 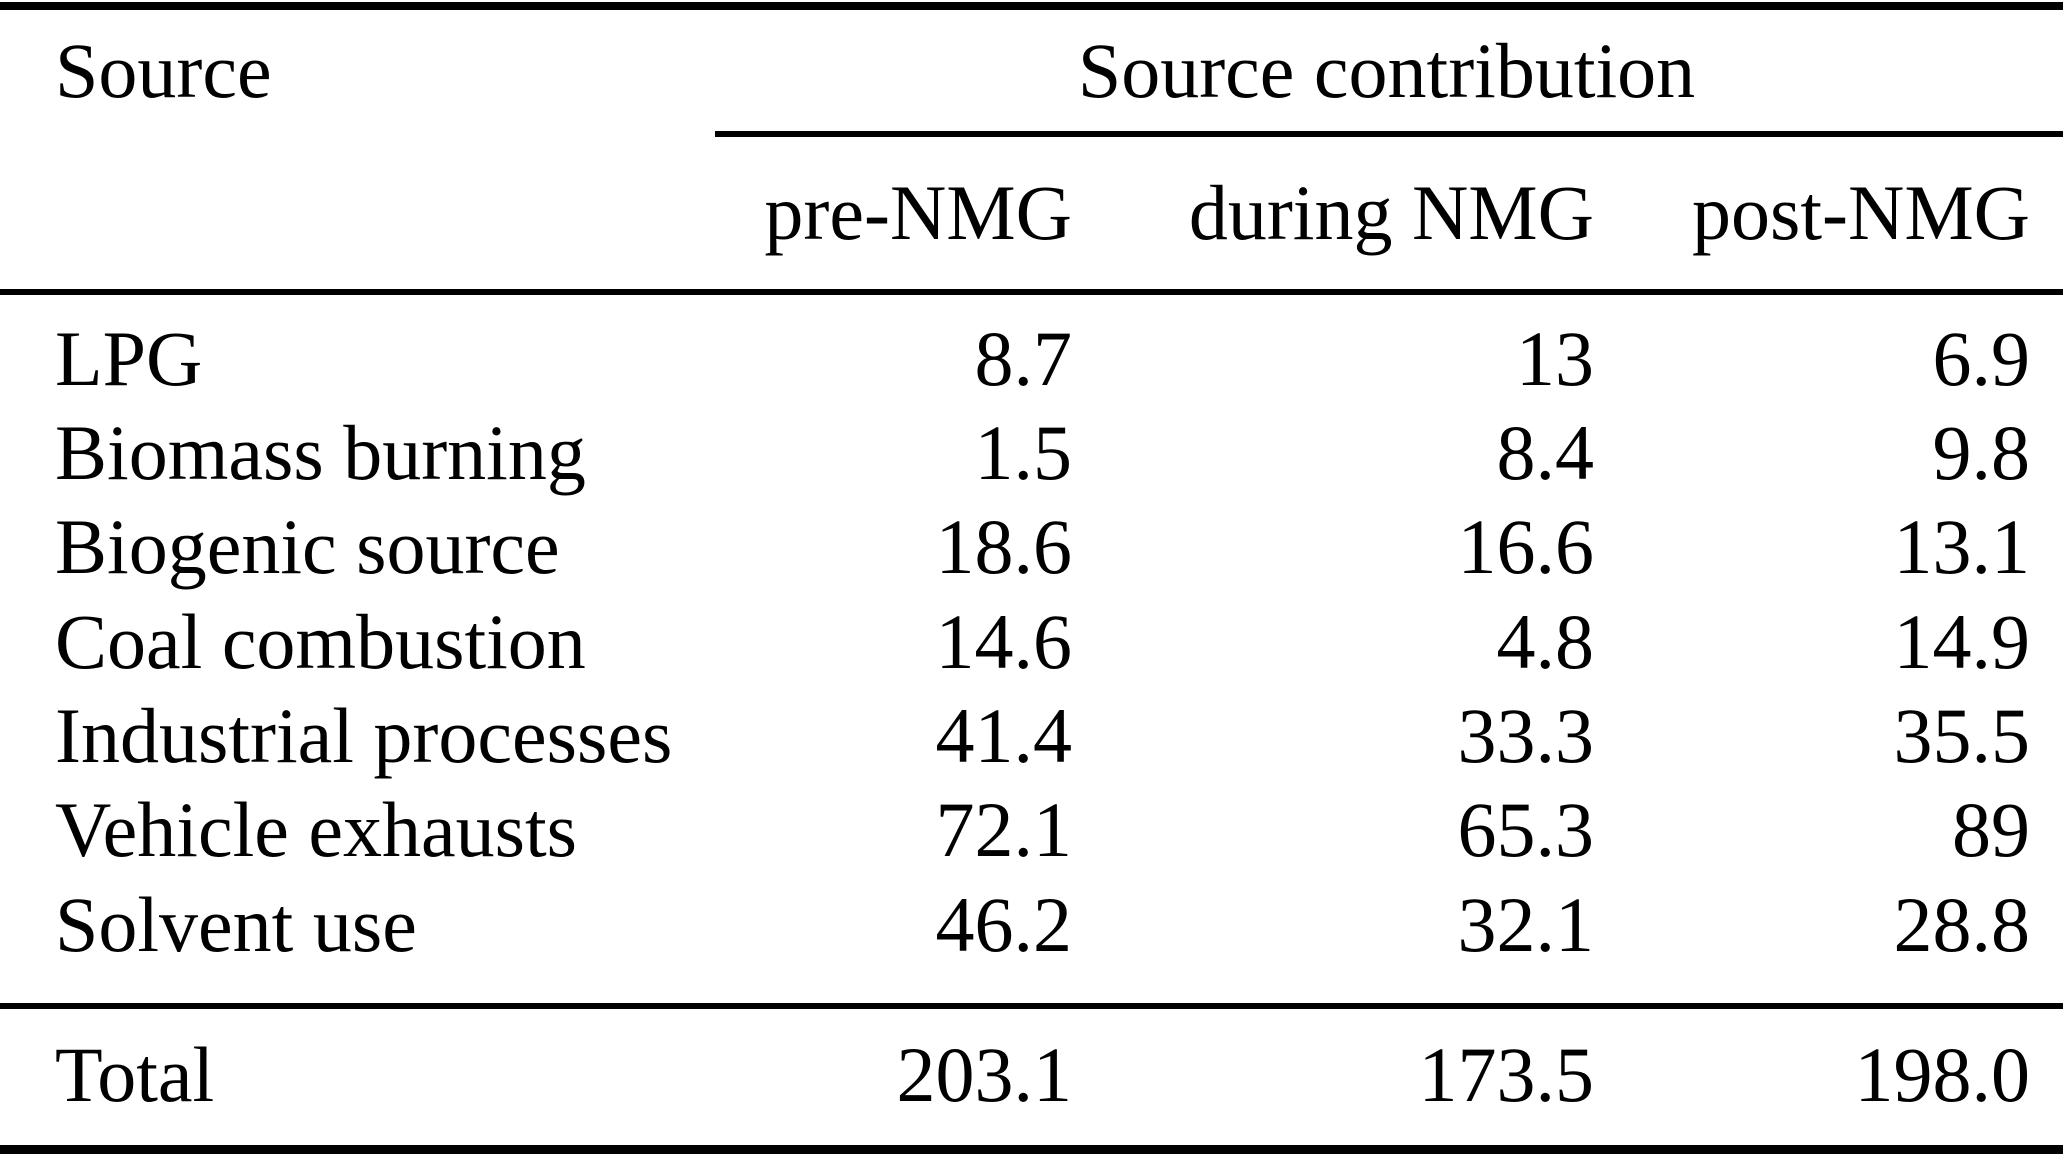 I want to click on row-label: Biomass burning, so click(x=320, y=452).